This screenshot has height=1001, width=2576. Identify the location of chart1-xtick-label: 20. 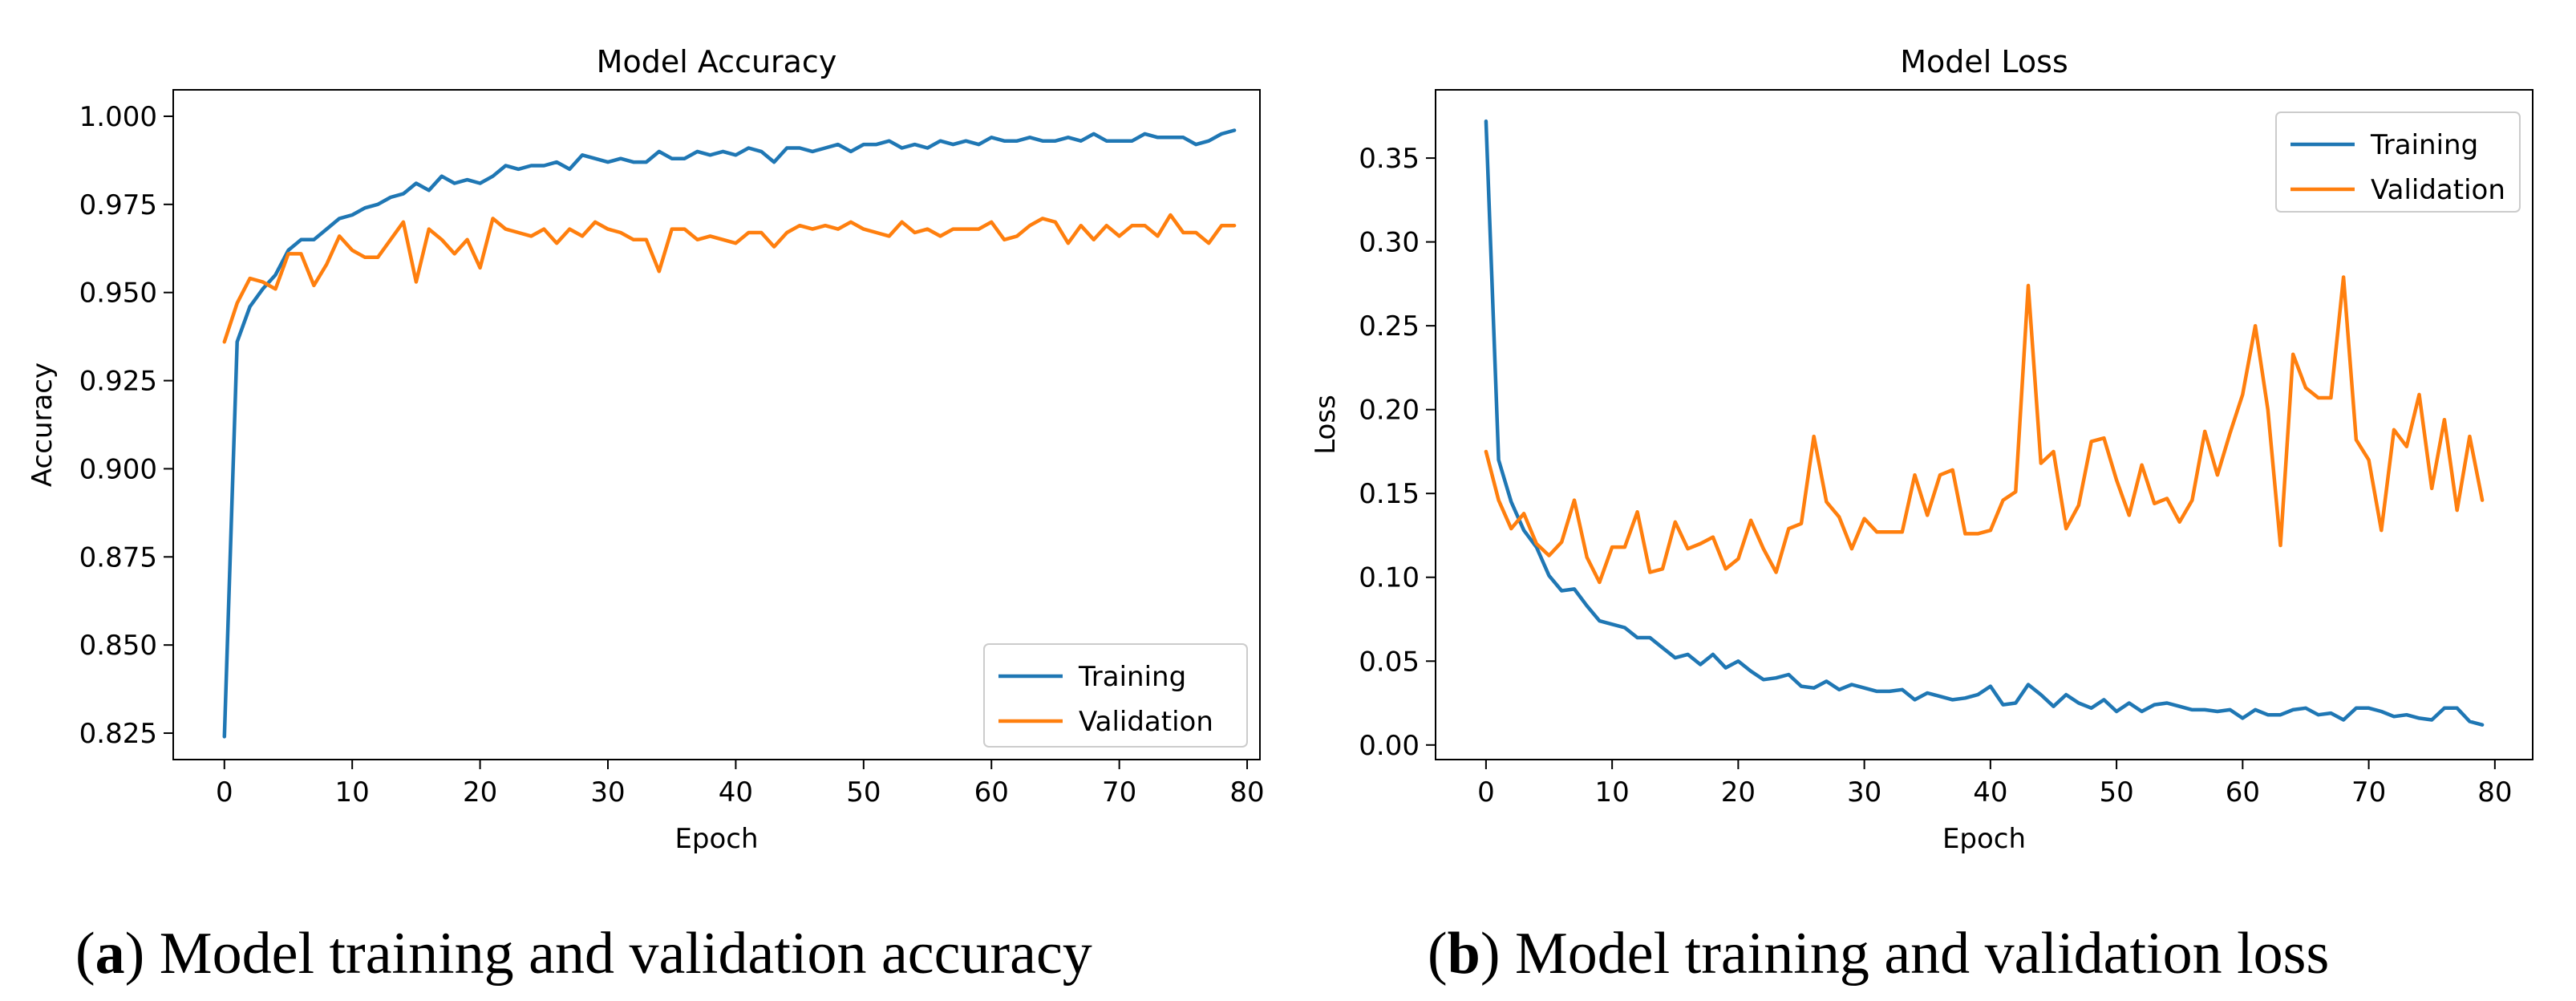
(1738, 792).